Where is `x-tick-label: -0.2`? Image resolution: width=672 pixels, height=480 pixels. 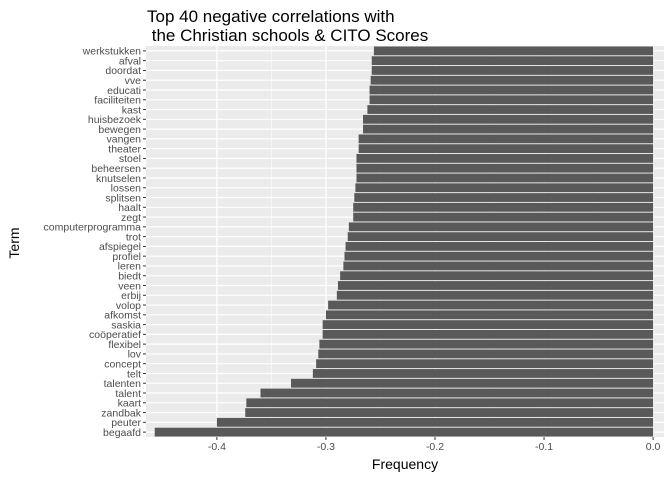
x-tick-label: -0.2 is located at coordinates (435, 447).